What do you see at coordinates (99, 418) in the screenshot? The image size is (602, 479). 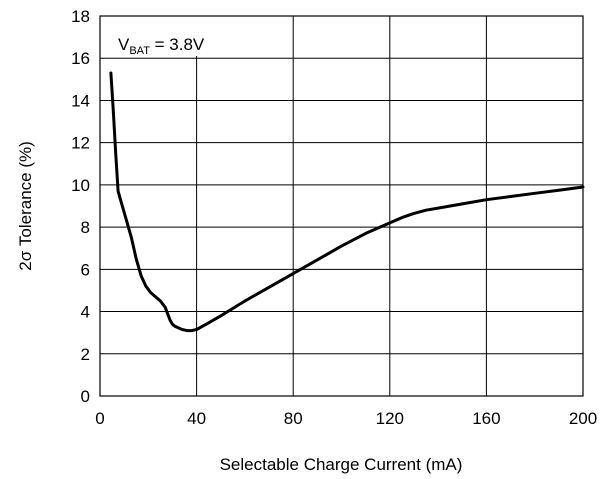 I see `x-tick-label: 0` at bounding box center [99, 418].